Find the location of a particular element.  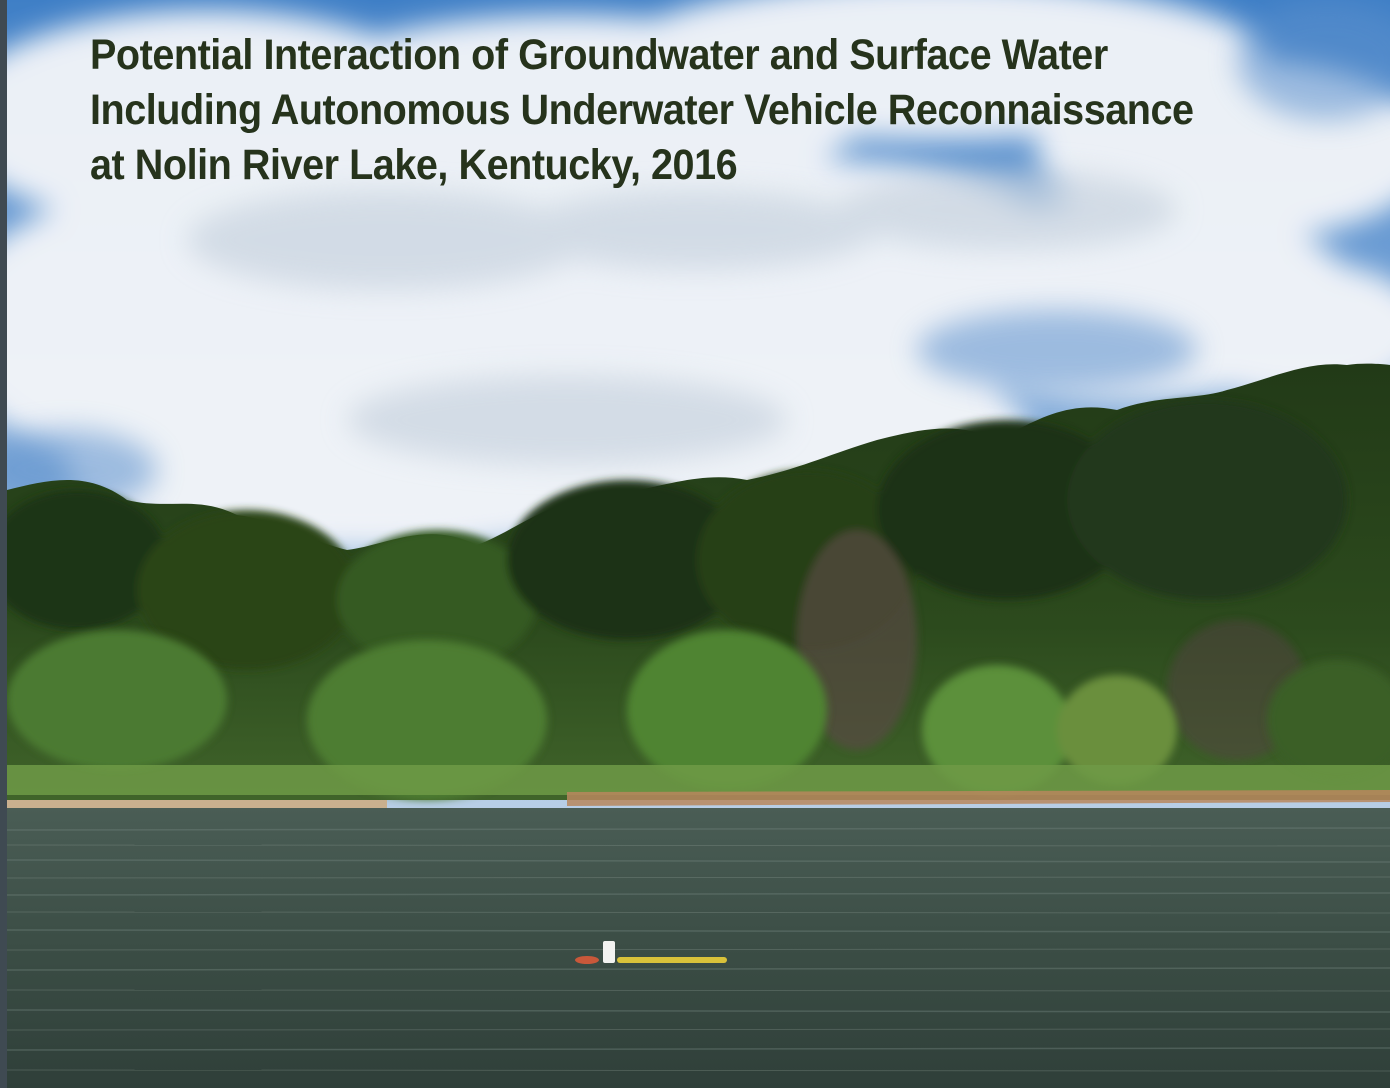

cover-edge-bar is located at coordinates (3, 544).